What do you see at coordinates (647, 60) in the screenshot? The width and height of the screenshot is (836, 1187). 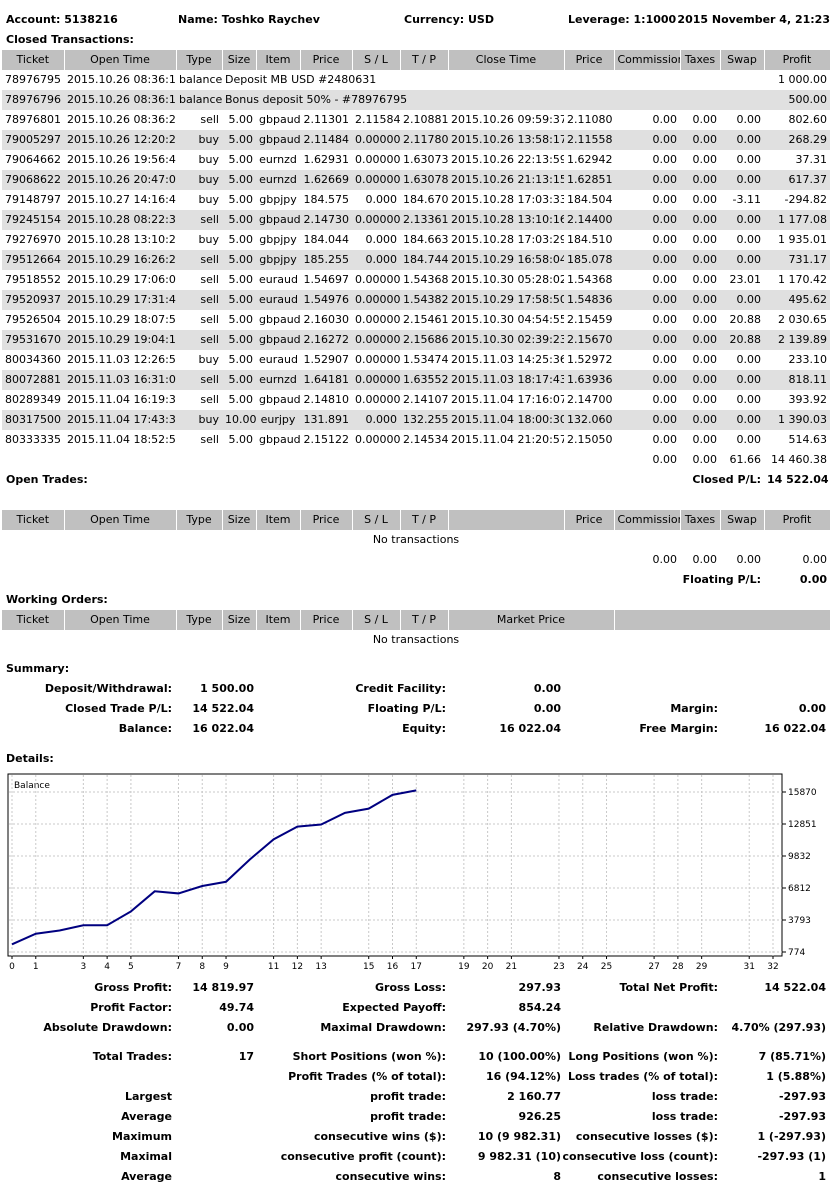 I see `closed-col-header: Commission` at bounding box center [647, 60].